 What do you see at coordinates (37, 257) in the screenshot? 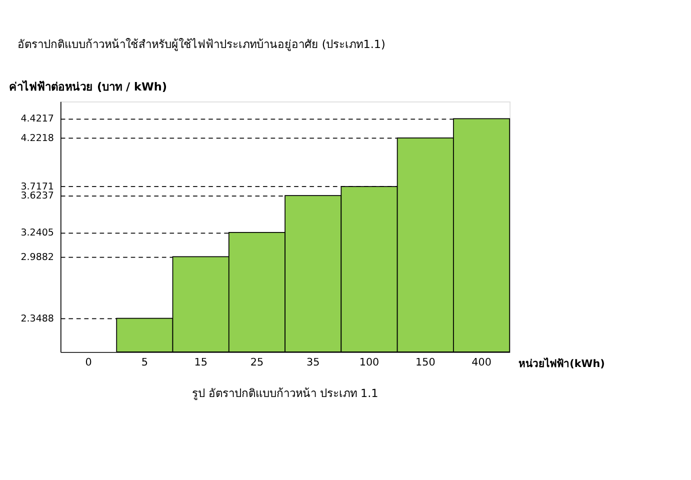
I see `y-tick-label: 2.9882` at bounding box center [37, 257].